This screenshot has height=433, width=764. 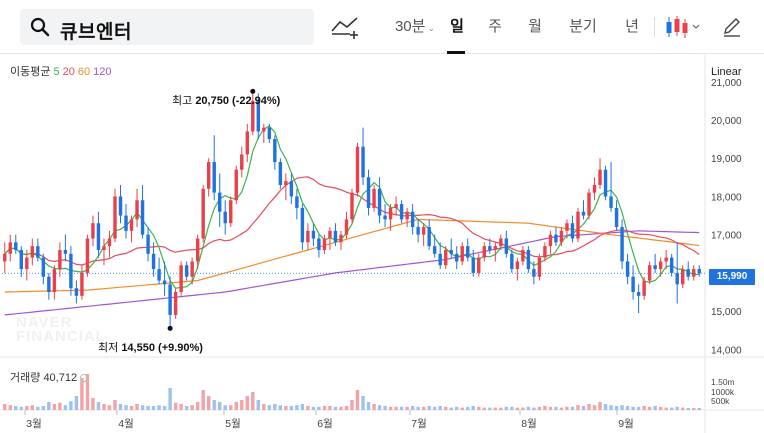 What do you see at coordinates (683, 27) in the screenshot?
I see `candlestick-type-icon` at bounding box center [683, 27].